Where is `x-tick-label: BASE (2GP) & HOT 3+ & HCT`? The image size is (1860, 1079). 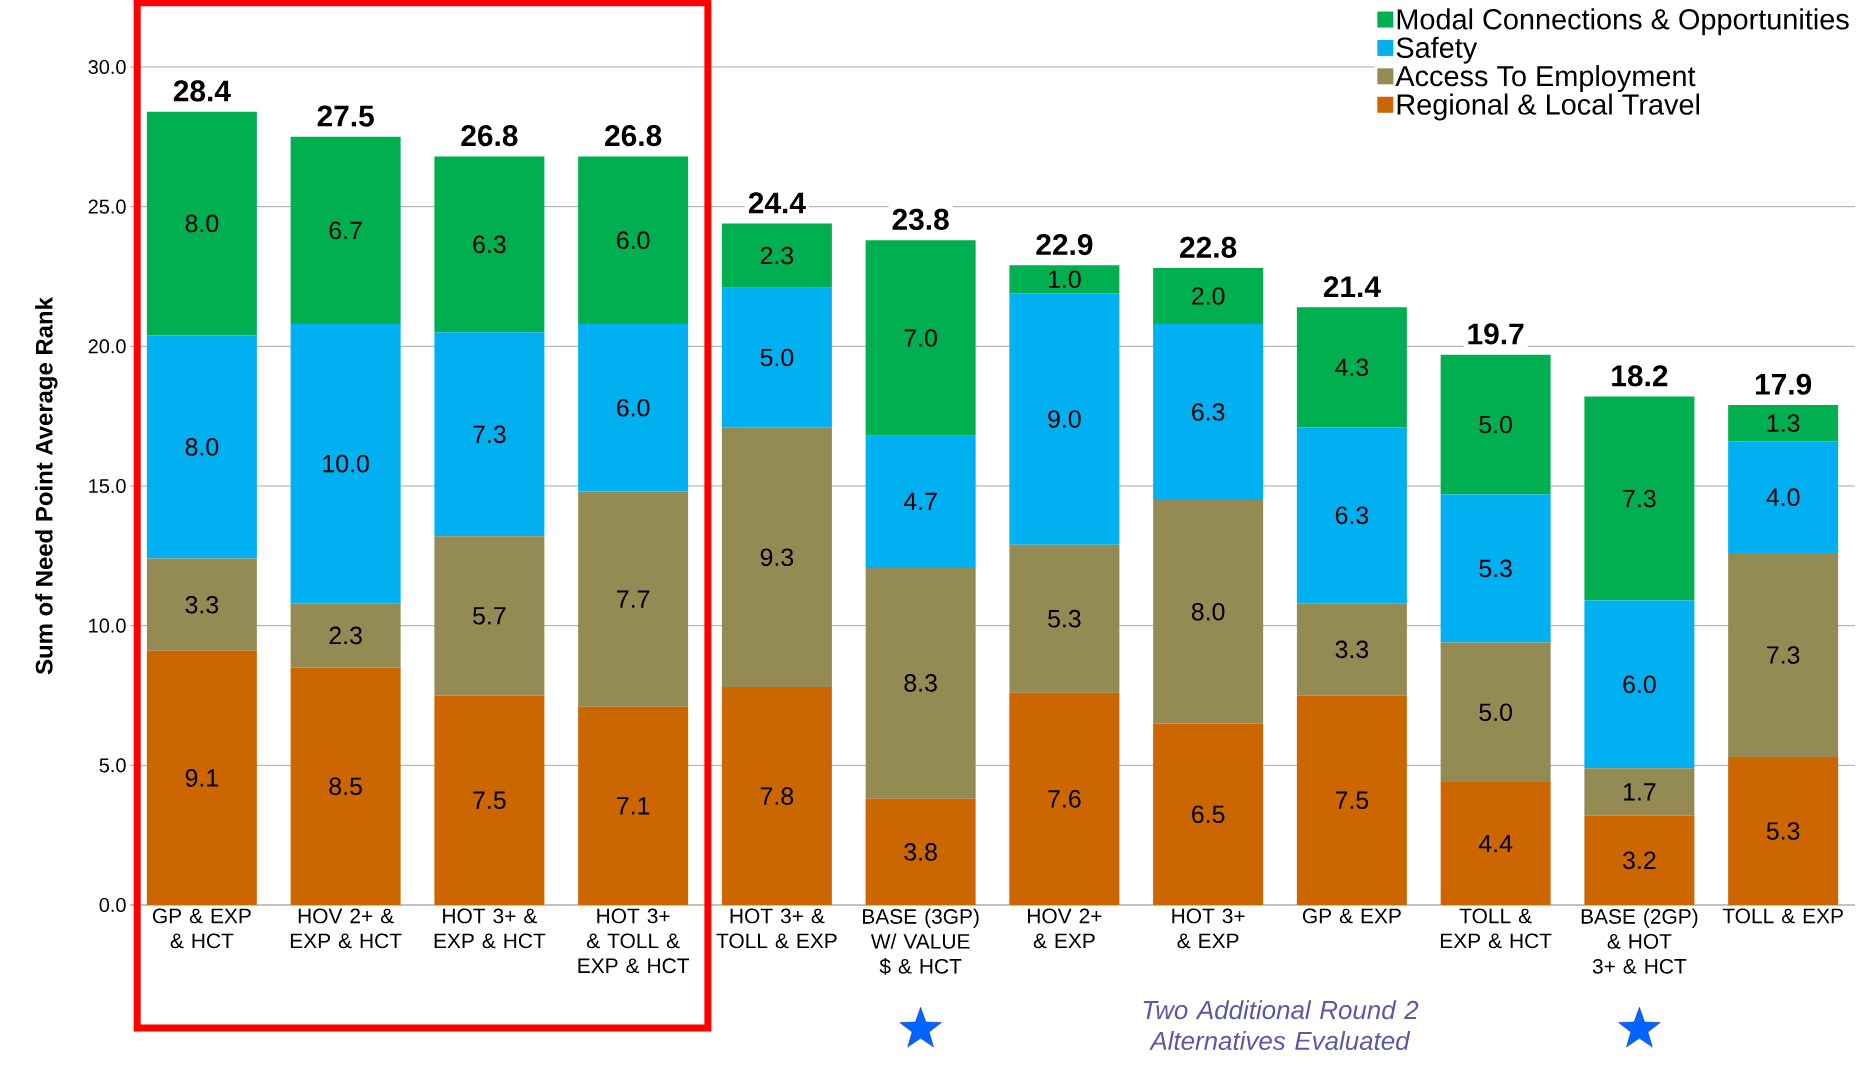
x-tick-label: BASE (2GP) & HOT 3+ & HCT is located at coordinates (1639, 941).